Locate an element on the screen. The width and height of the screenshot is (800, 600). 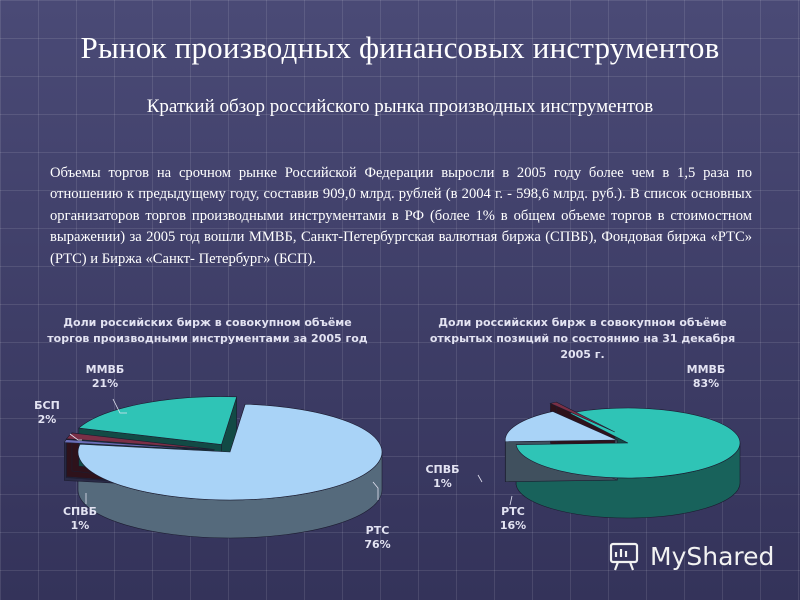
slice-label-mmvb: ММВБ 21% is located at coordinates (105, 377).